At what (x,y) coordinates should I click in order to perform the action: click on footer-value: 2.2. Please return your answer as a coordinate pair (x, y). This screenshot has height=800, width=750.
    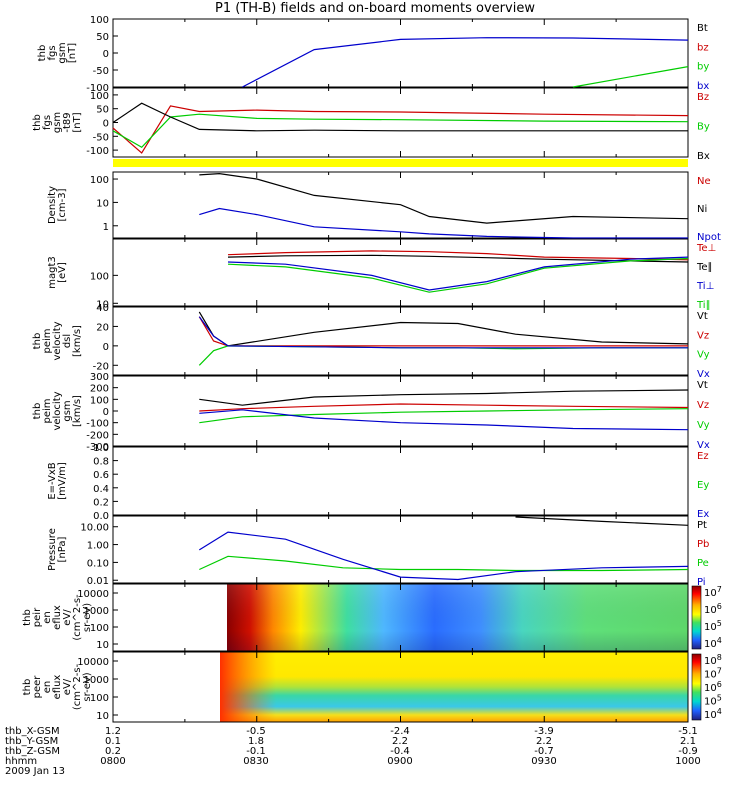
    Looking at the image, I should click on (544, 741).